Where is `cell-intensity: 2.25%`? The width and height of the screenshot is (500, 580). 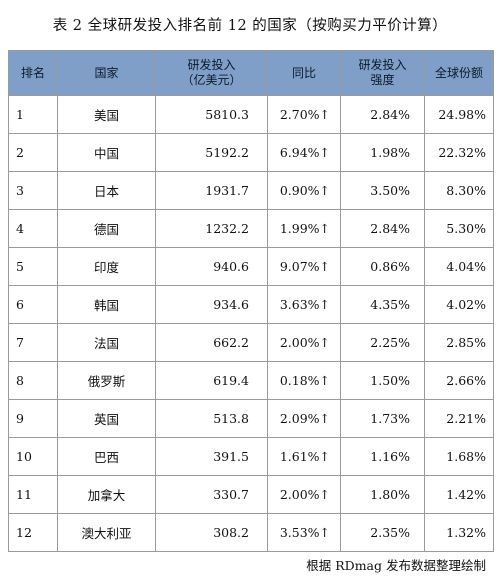
cell-intensity: 2.25% is located at coordinates (382, 342).